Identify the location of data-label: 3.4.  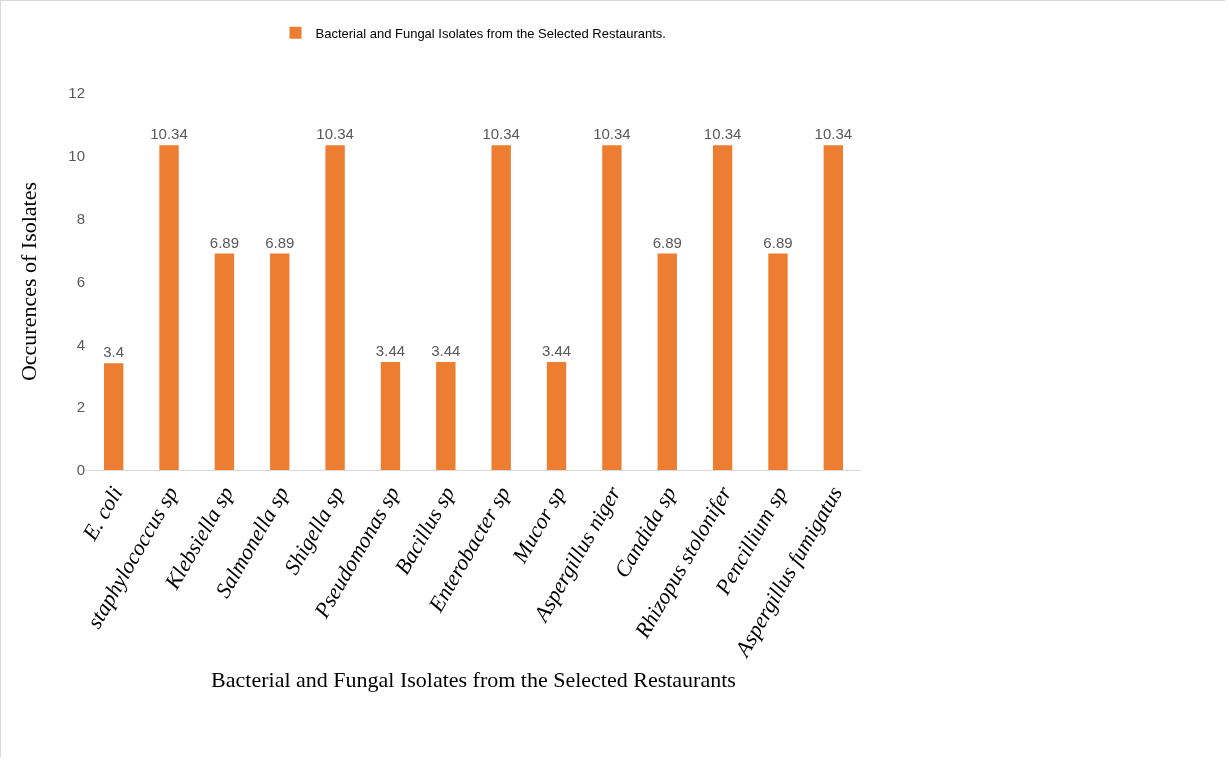
(114, 352).